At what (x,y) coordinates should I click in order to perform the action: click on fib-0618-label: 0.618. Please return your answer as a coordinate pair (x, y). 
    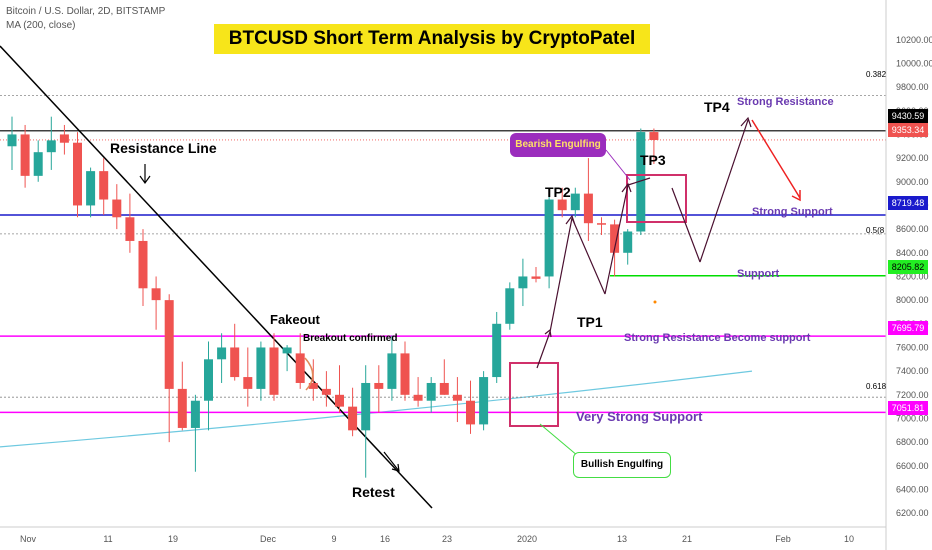
    Looking at the image, I should click on (876, 386).